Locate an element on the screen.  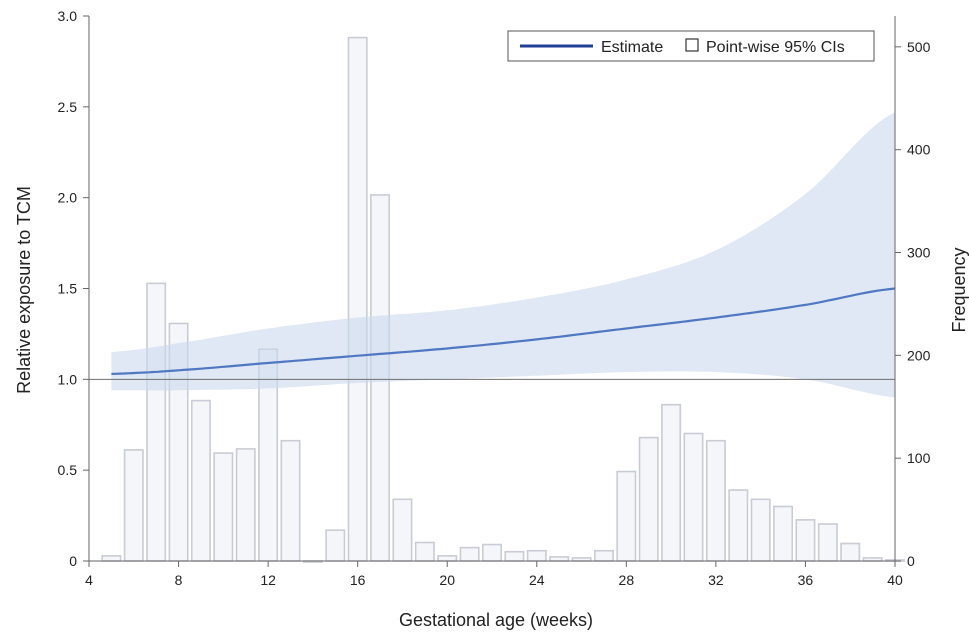
y-tick-label: 1.0 is located at coordinates (68, 379).